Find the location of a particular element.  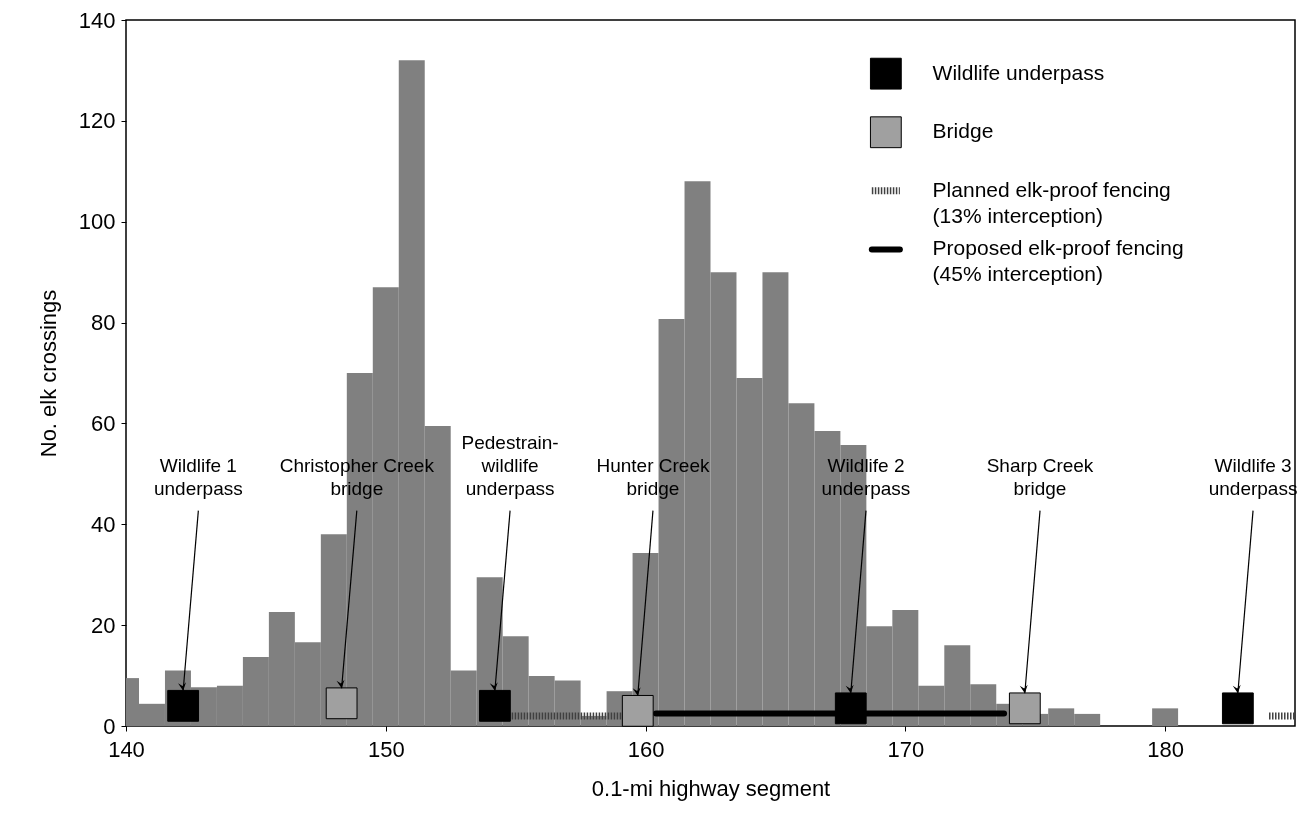

legend-label: Bridge is located at coordinates (963, 131).